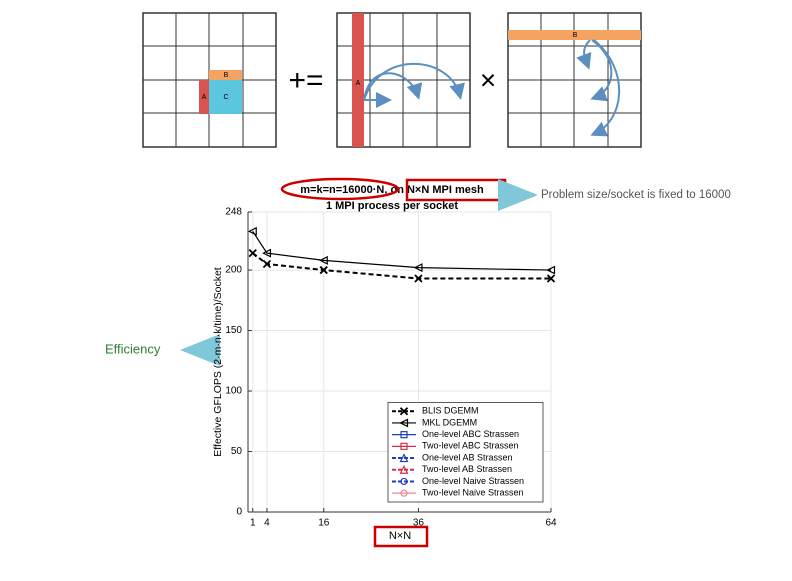 The width and height of the screenshot is (792, 581). I want to click on x-tick-label: 1, so click(253, 523).